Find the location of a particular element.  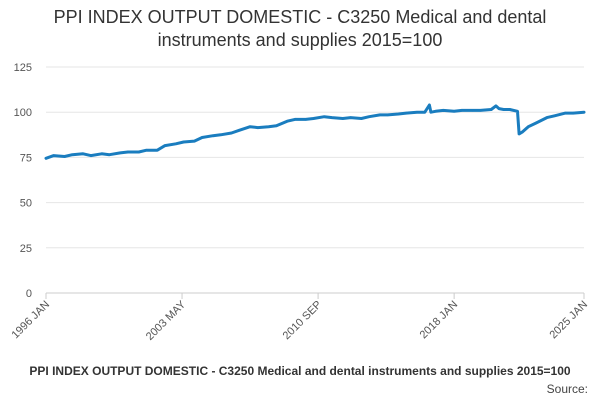

x-tick-label: 2018 JAN is located at coordinates (439, 320).